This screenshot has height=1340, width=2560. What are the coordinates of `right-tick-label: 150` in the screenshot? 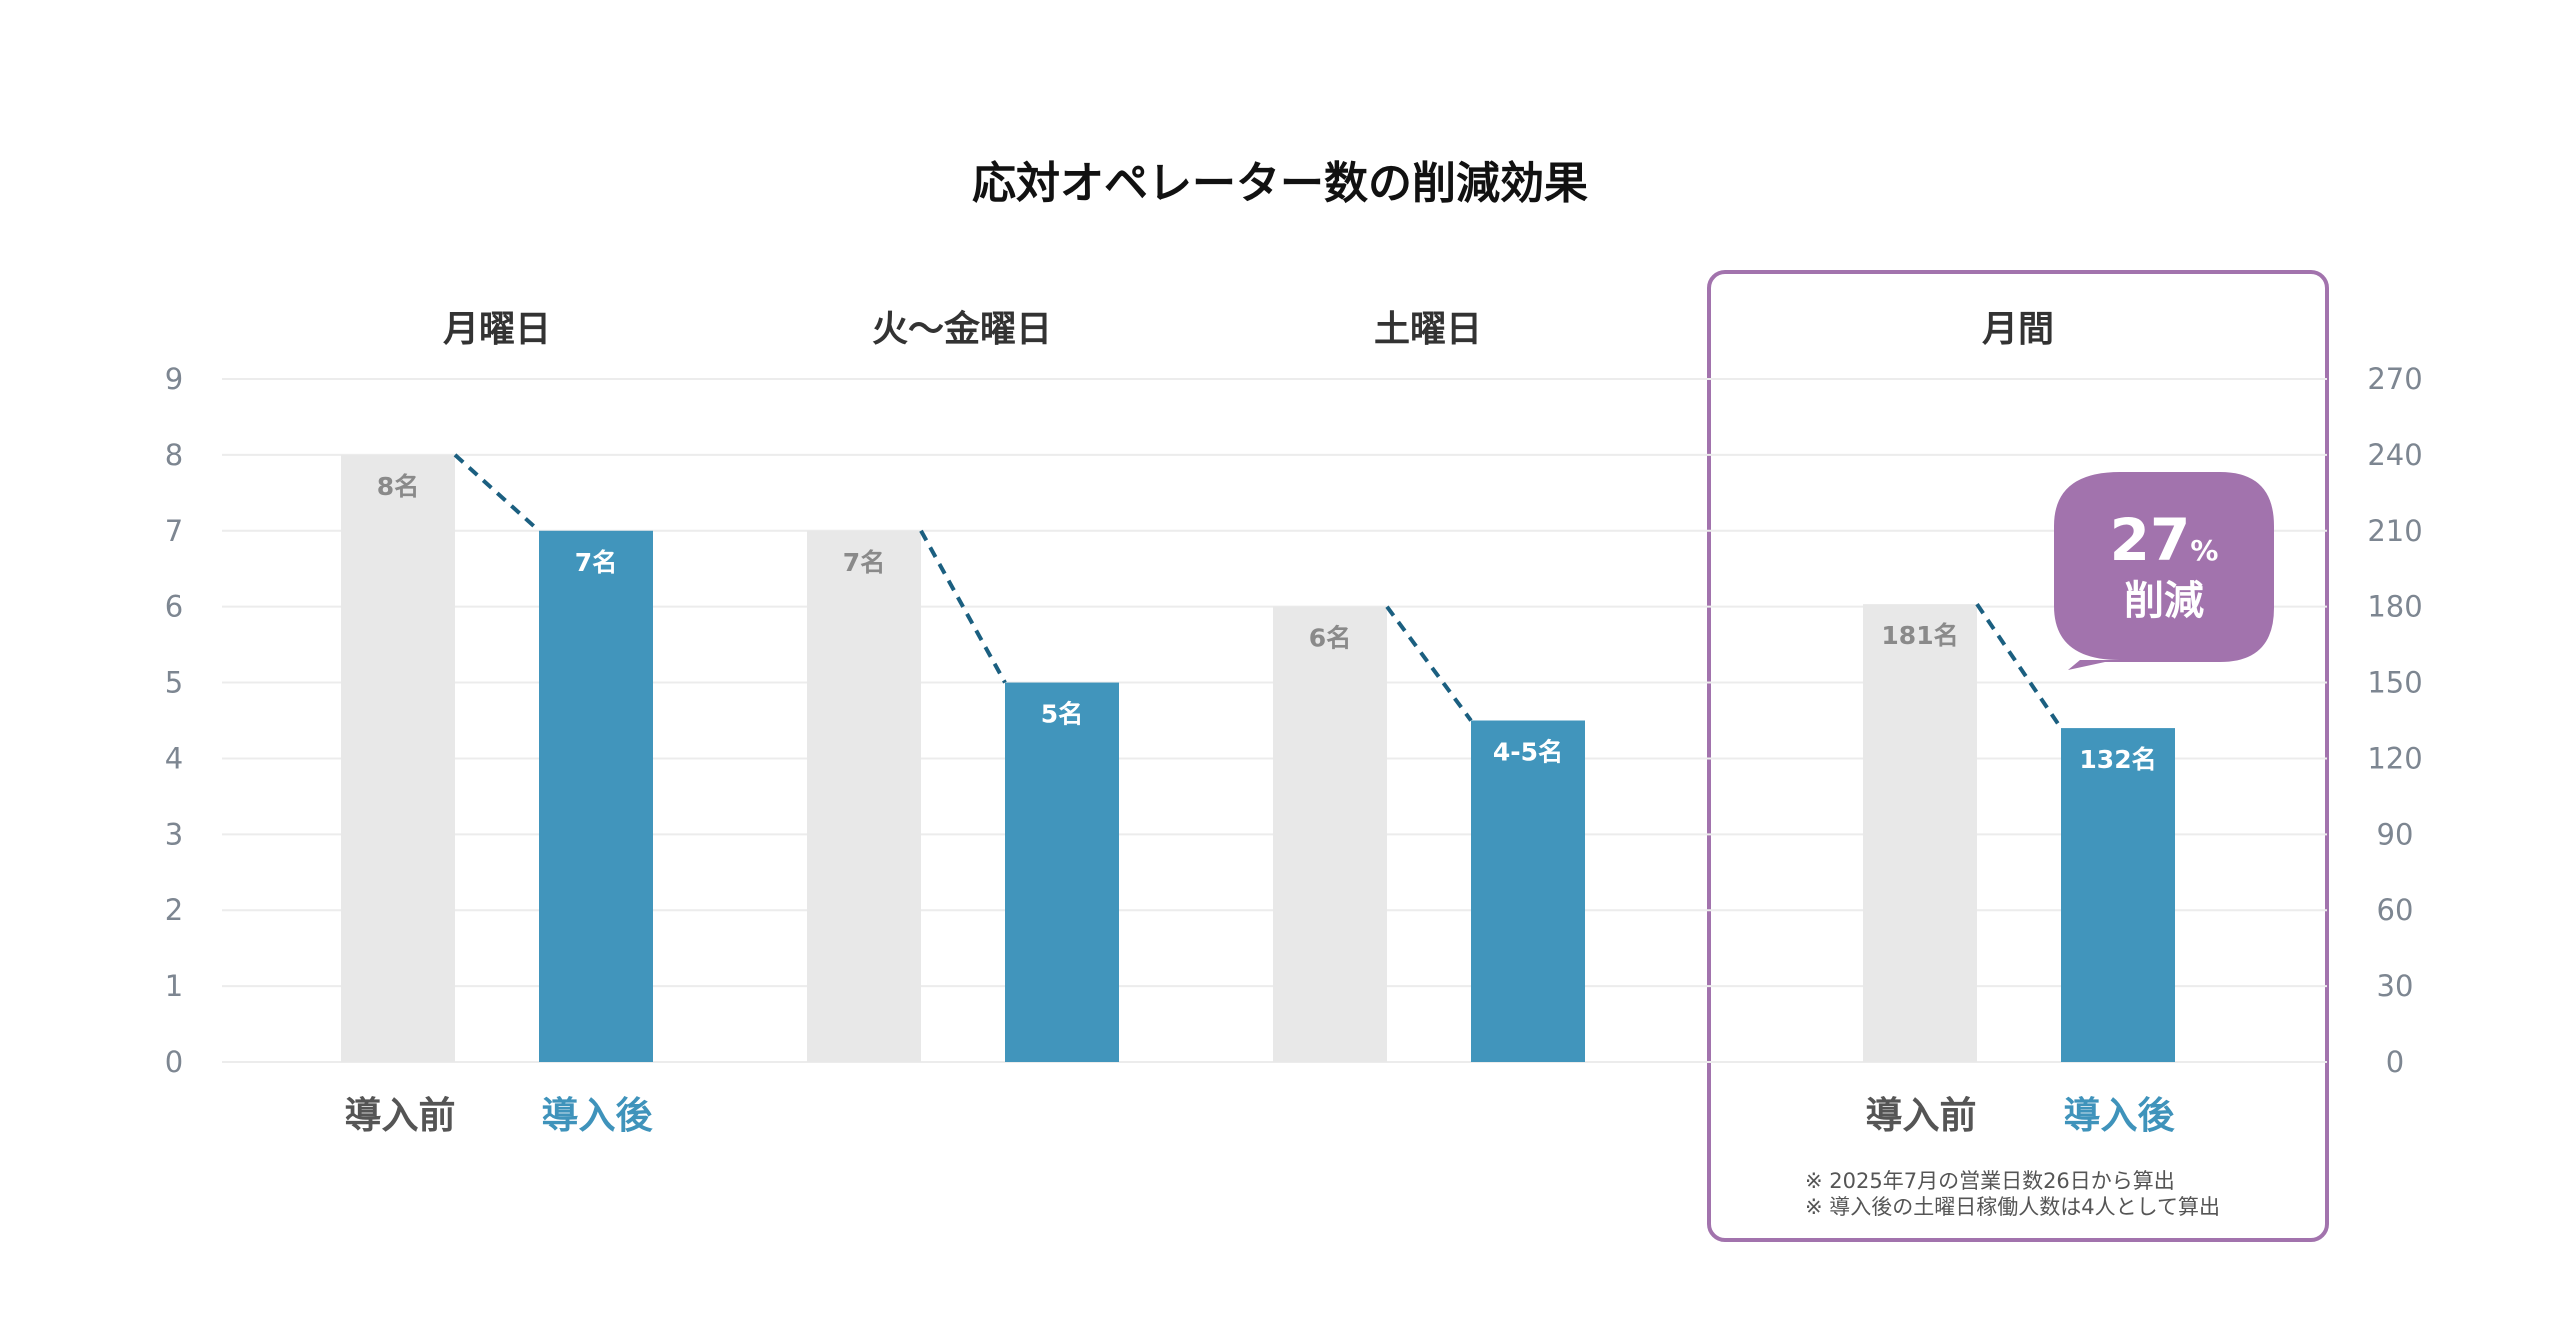 It's located at (2394, 683).